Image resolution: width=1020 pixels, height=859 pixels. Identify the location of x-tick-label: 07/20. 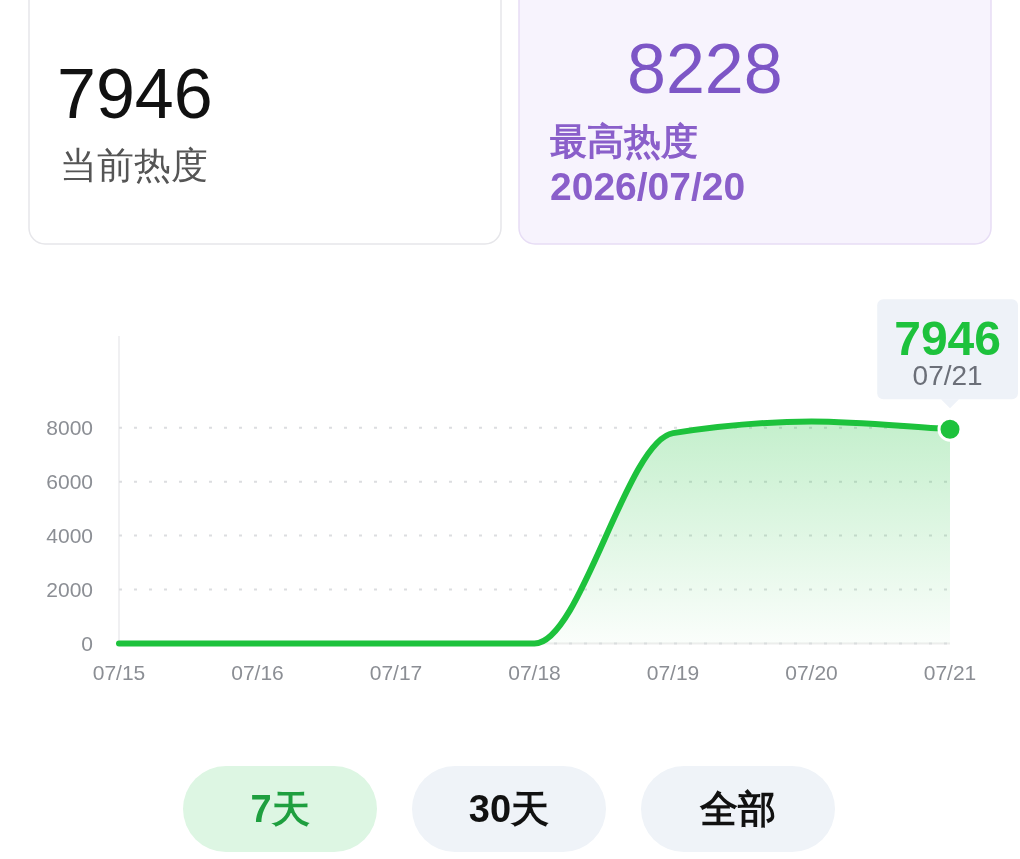
(811, 672).